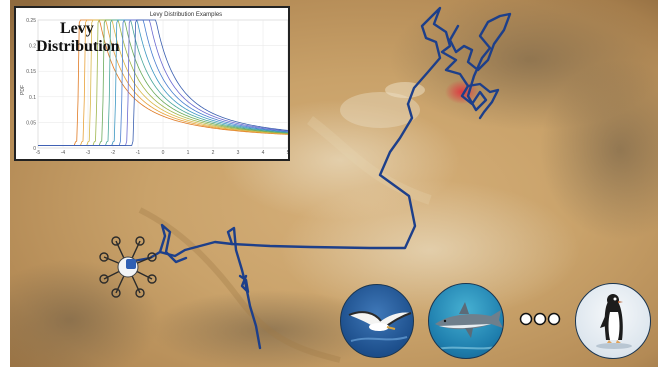  I want to click on x-tick-label: 4, so click(263, 153).